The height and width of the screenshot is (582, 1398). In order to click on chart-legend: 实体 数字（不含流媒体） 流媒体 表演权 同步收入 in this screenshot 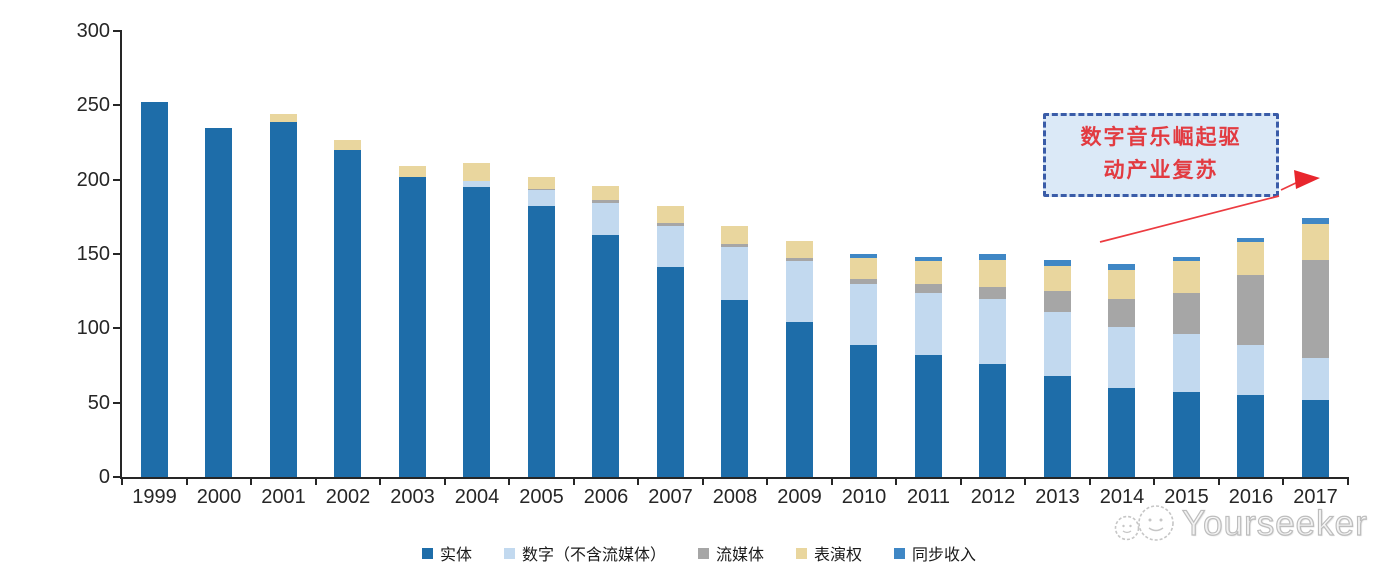, I will do `click(699, 553)`.